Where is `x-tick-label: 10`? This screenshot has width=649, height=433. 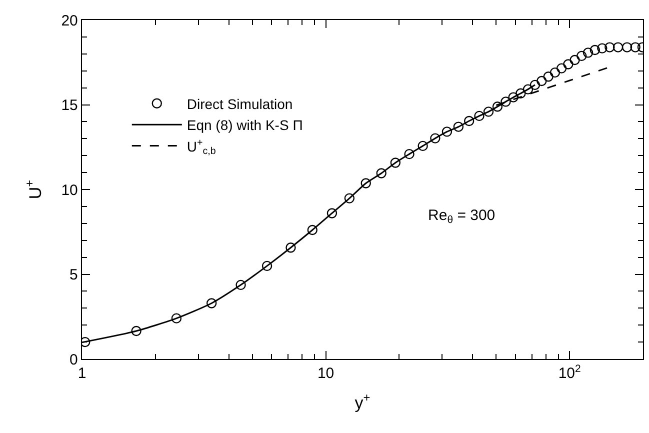 x-tick-label: 10 is located at coordinates (325, 373).